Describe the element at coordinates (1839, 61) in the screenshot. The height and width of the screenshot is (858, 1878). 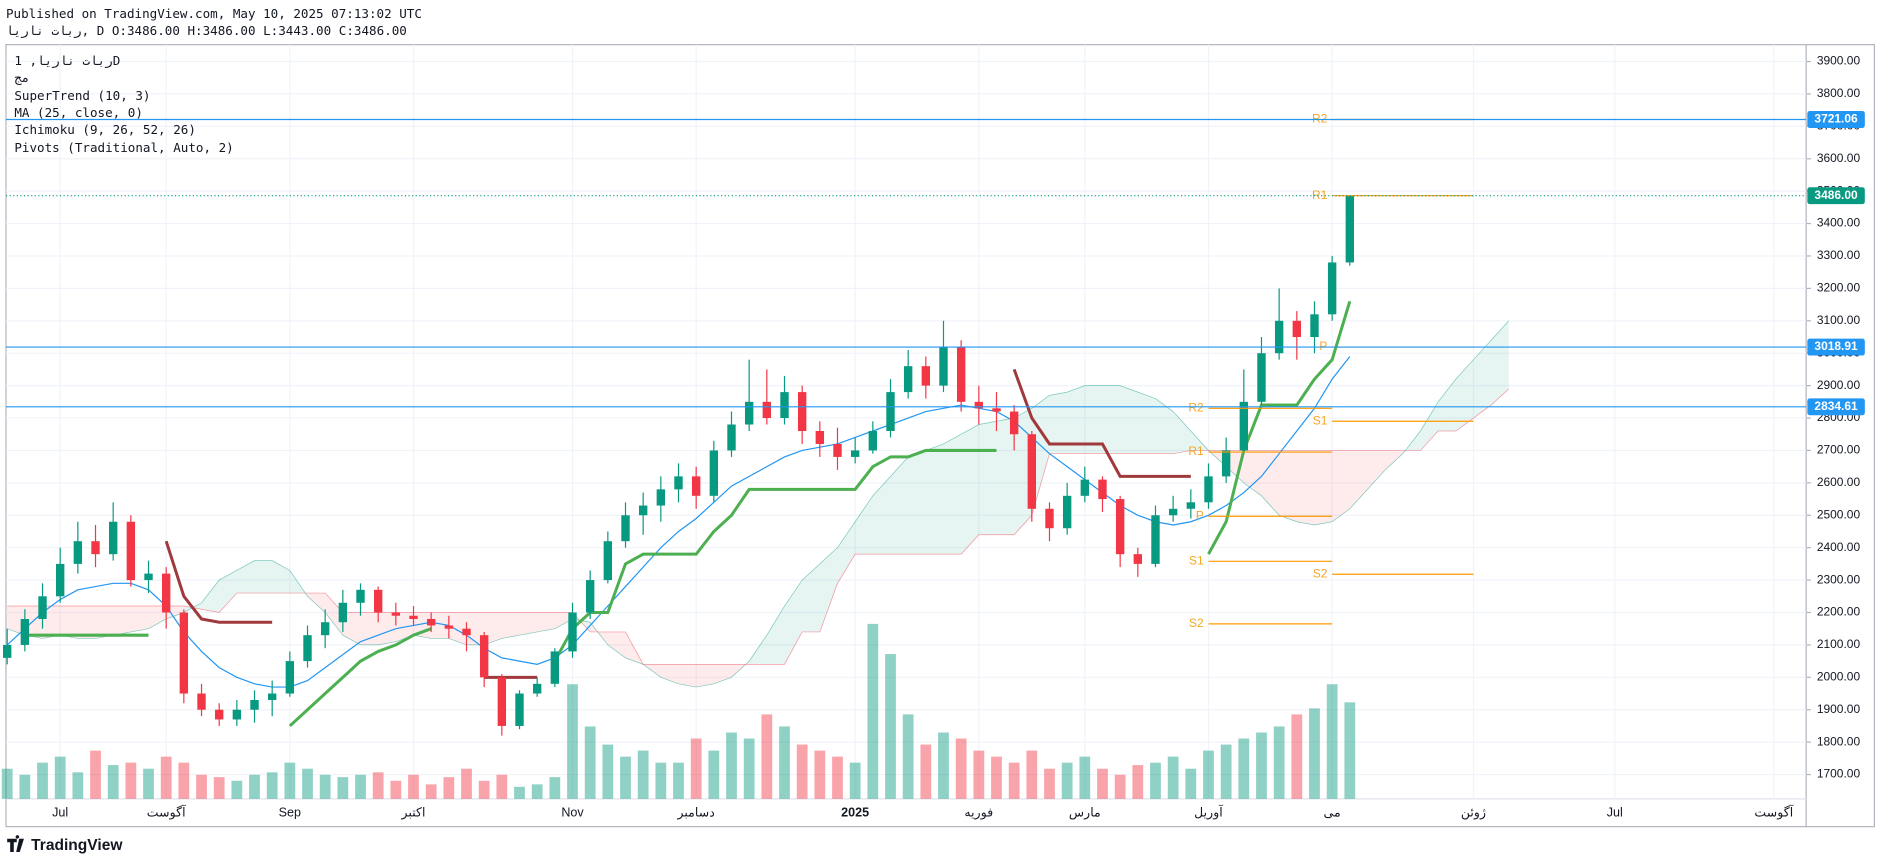
I see `y-tick-label: 3900.00` at that location.